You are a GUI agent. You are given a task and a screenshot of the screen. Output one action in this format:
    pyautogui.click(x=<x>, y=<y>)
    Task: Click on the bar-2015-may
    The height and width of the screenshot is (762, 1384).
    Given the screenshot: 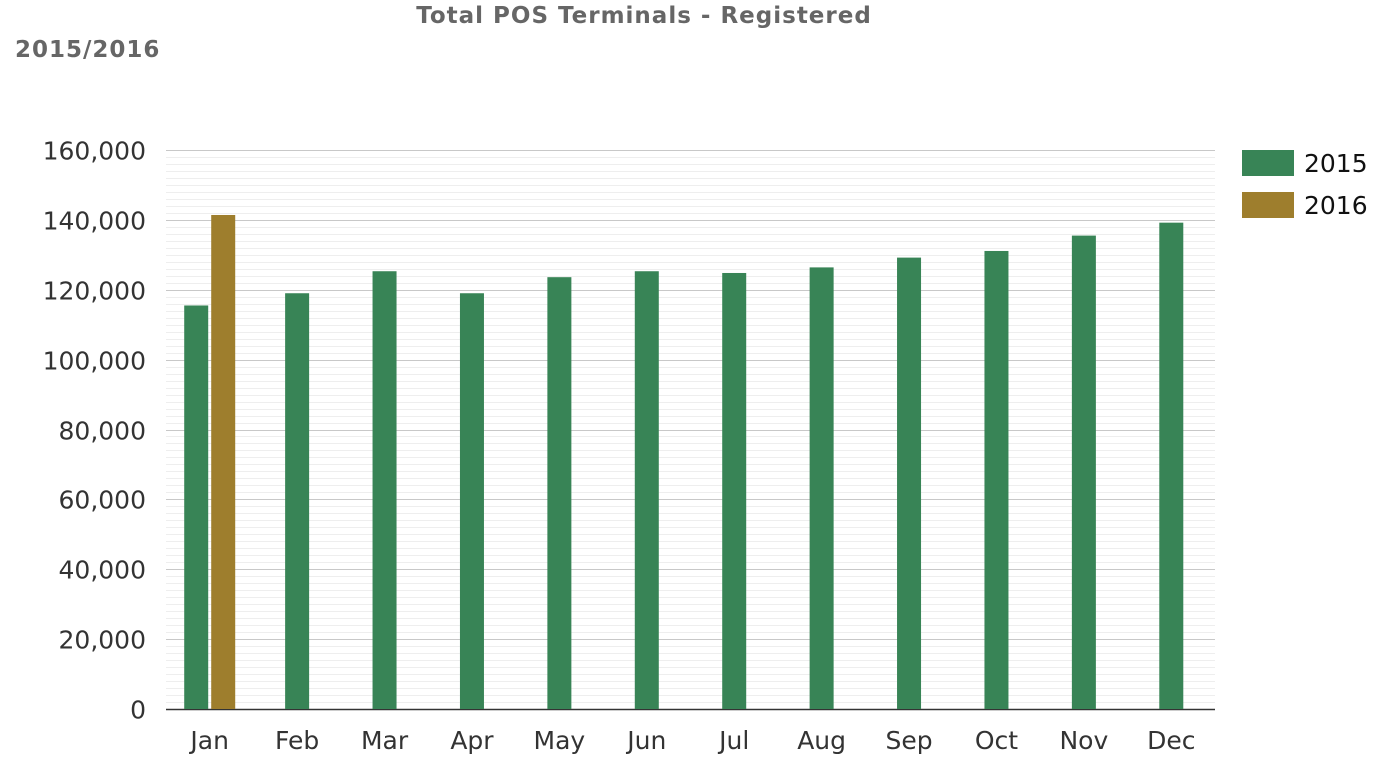 What is the action you would take?
    pyautogui.click(x=559, y=493)
    